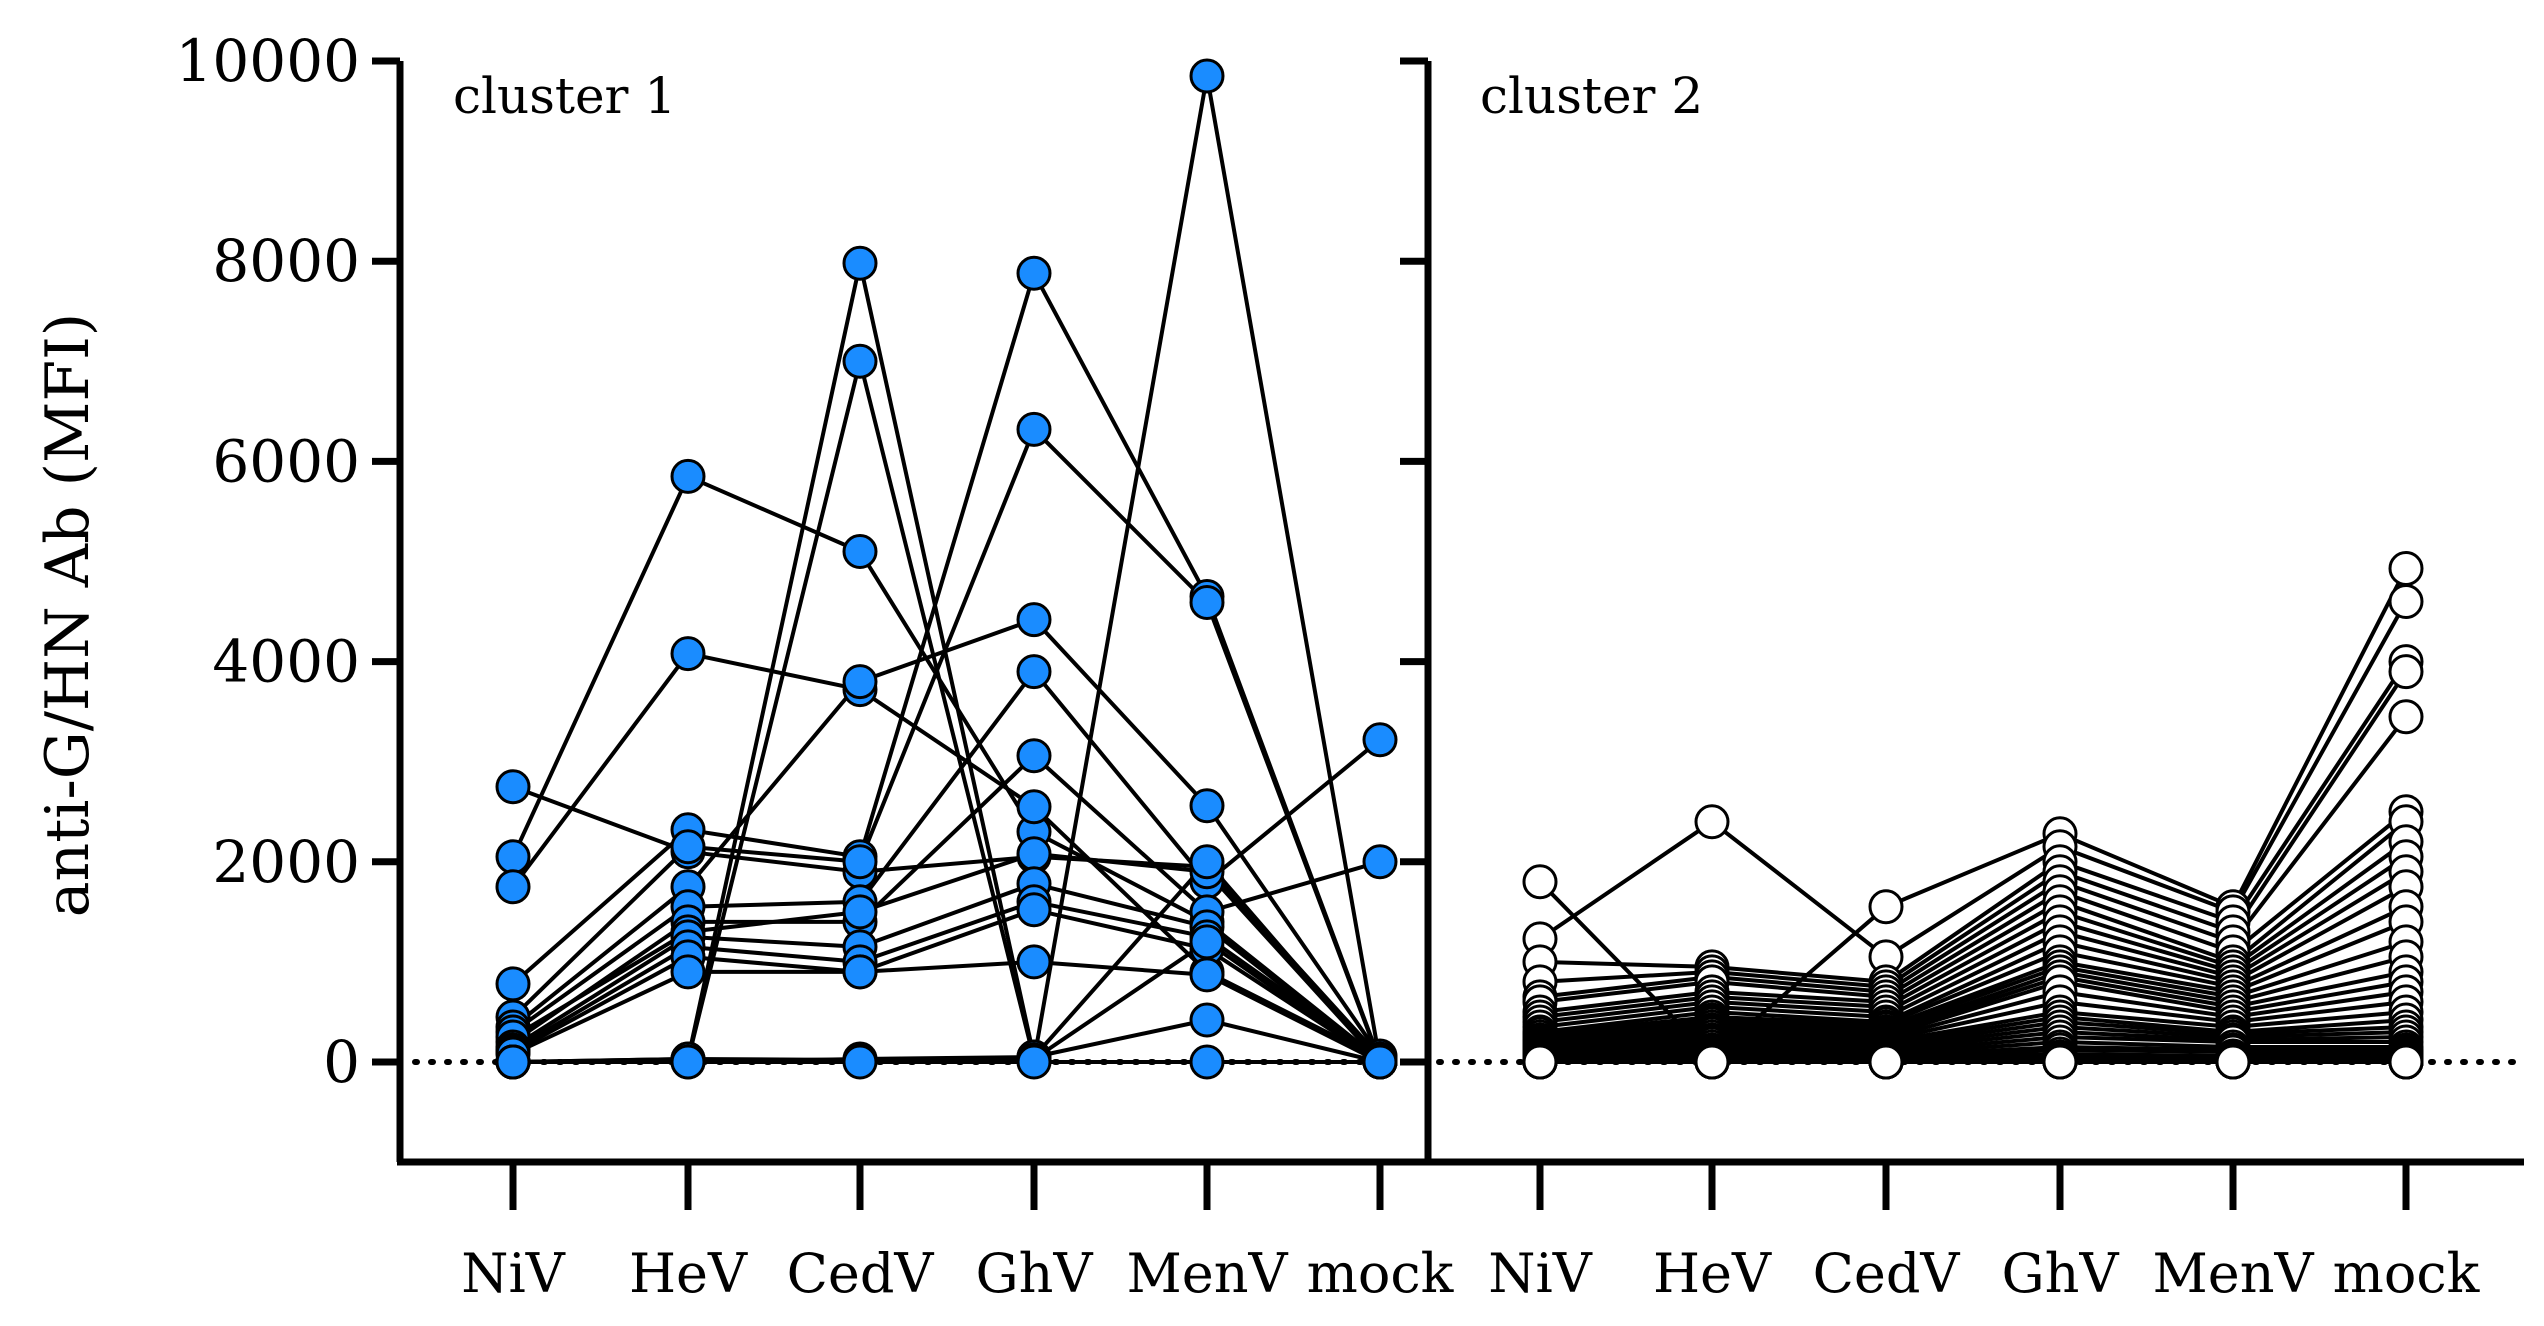  Describe the element at coordinates (286, 261) in the screenshot. I see `y-tick-label: 8000` at that location.